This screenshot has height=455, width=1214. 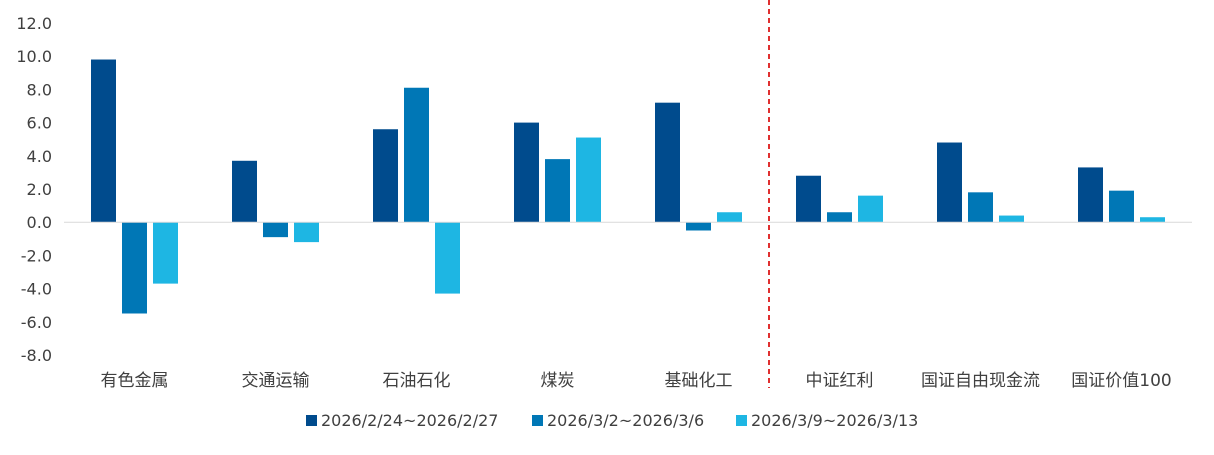 What do you see at coordinates (276, 381) in the screenshot?
I see `x-category-label: 交通运输` at bounding box center [276, 381].